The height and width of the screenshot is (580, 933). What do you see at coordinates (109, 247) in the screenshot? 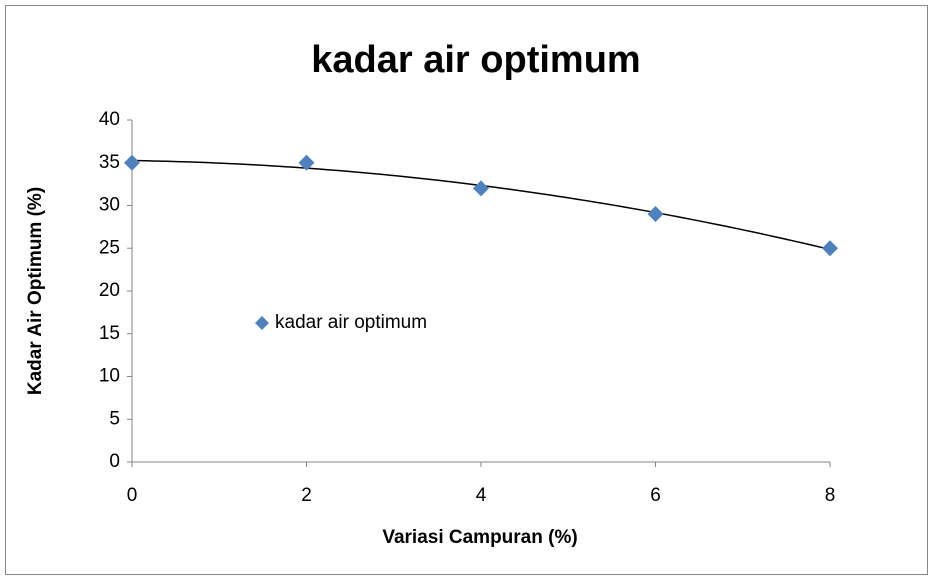
I see `y-tick-label: 25` at bounding box center [109, 247].